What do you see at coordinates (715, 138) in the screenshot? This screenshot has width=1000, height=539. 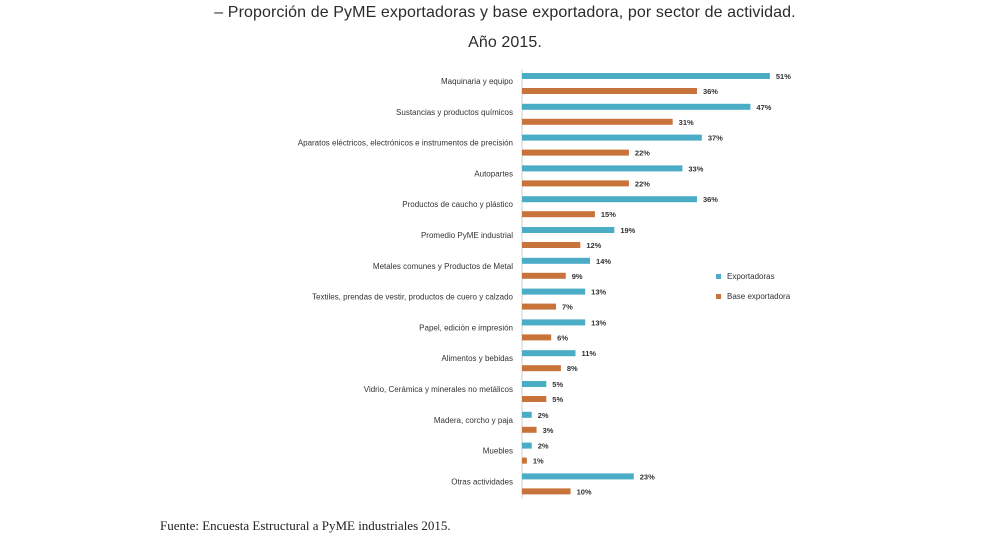 I see `data-label: 37%` at bounding box center [715, 138].